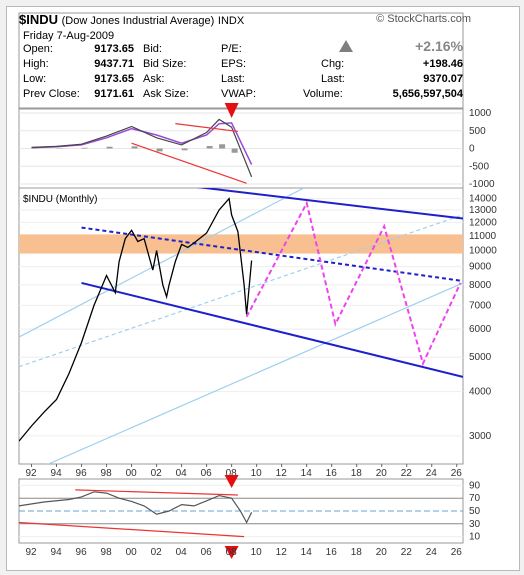  What do you see at coordinates (207, 552) in the screenshot?
I see `rsi-x-tick-label: 06` at bounding box center [207, 552].